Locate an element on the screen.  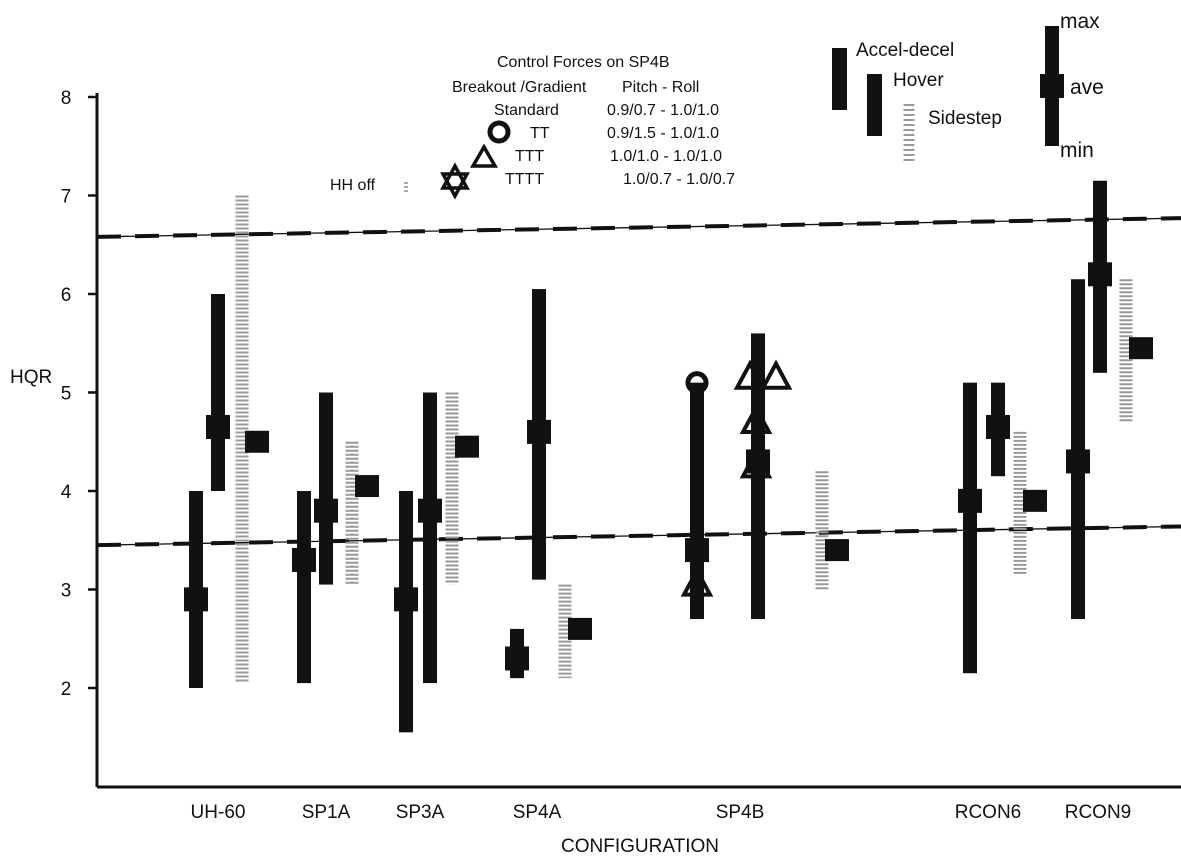
legend-key-max-label: max is located at coordinates (1080, 21).